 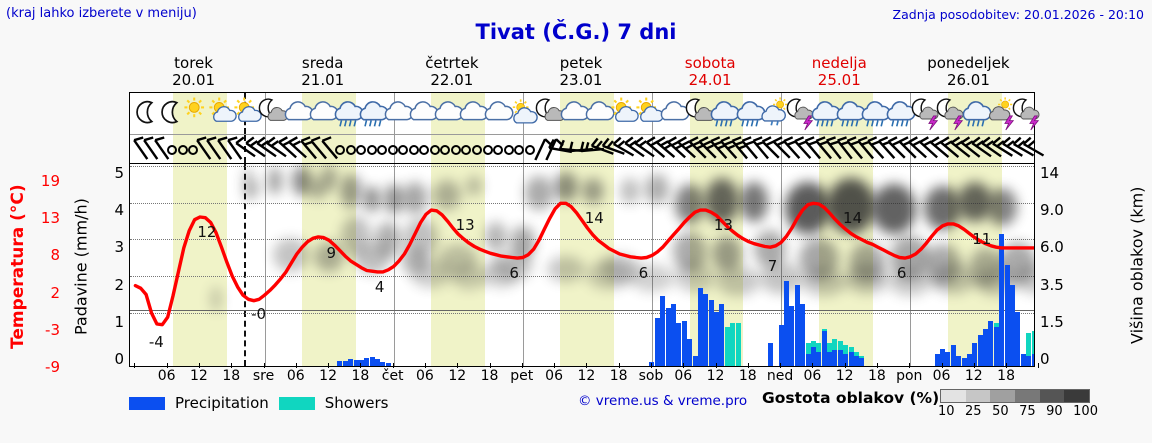 I want to click on weather-icon-cloud-sun, so click(x=525, y=114).